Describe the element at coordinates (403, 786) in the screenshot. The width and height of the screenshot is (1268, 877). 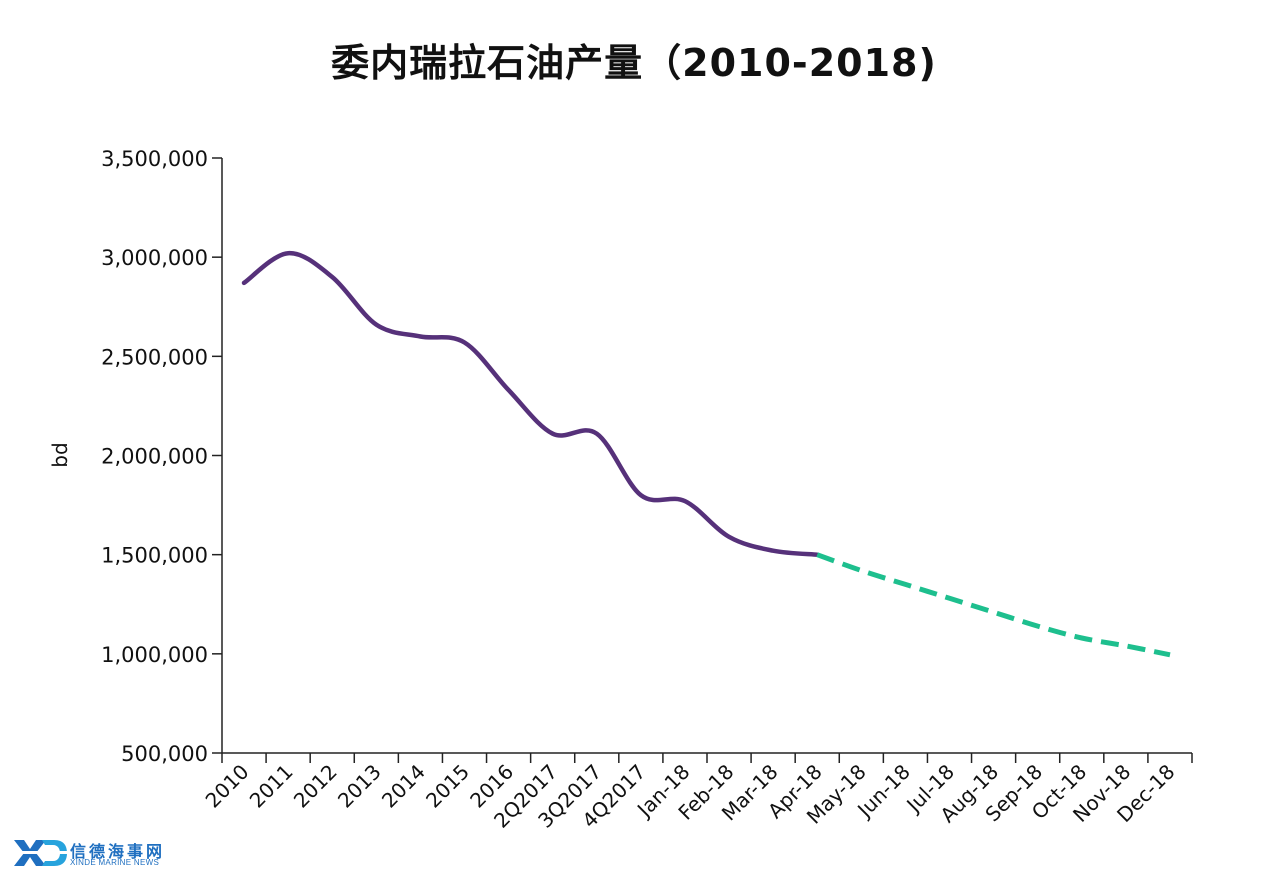
I see `x-tick-label: 2014` at that location.